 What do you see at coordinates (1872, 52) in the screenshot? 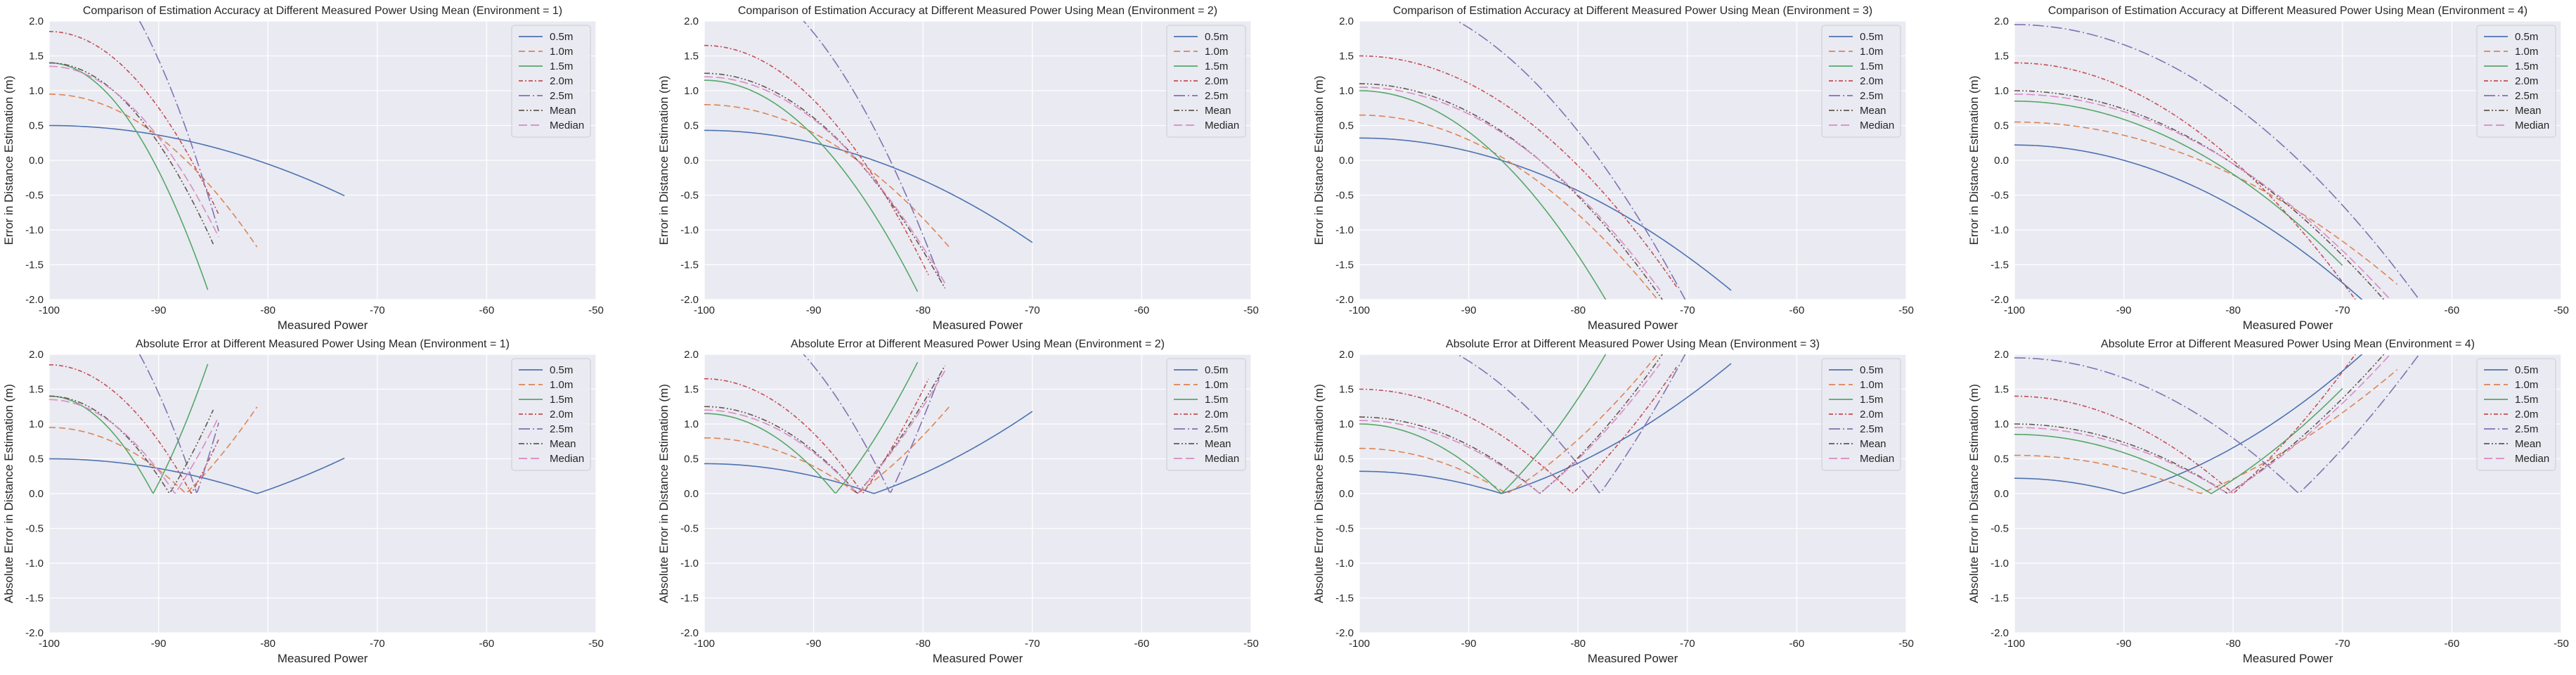
I see `chart-3-legend-label: 1.0m` at bounding box center [1872, 52].